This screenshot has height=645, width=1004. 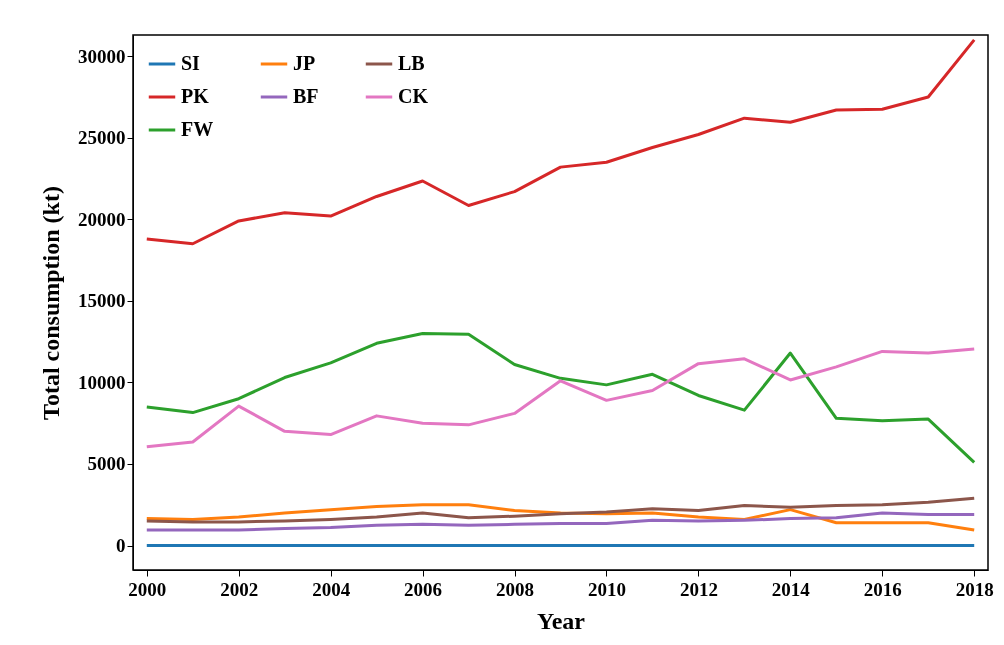 What do you see at coordinates (791, 589) in the screenshot?
I see `x-tick-label: 2014` at bounding box center [791, 589].